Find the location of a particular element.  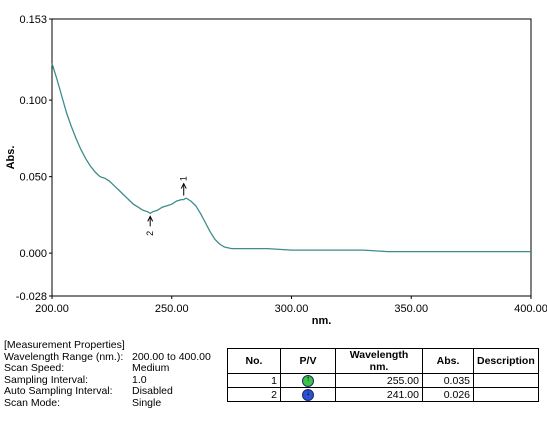

measurement-row: Sampling Interval: 1.0 is located at coordinates (107, 380).